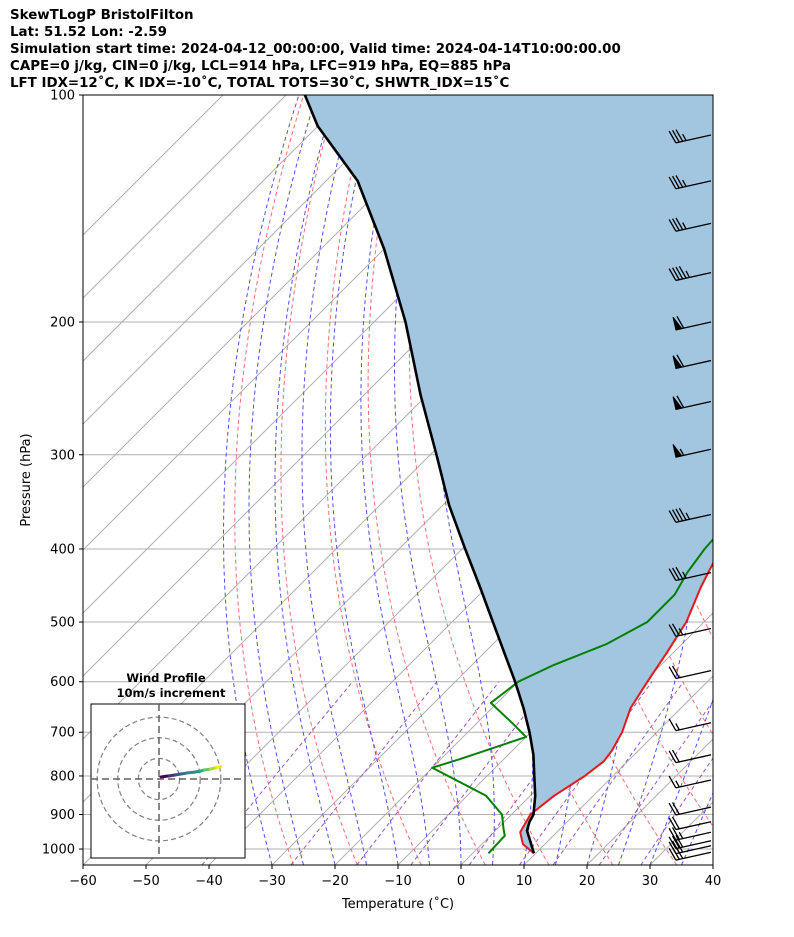 Image resolution: width=794 pixels, height=937 pixels. What do you see at coordinates (62, 682) in the screenshot?
I see `y-tick-label: 600` at bounding box center [62, 682].